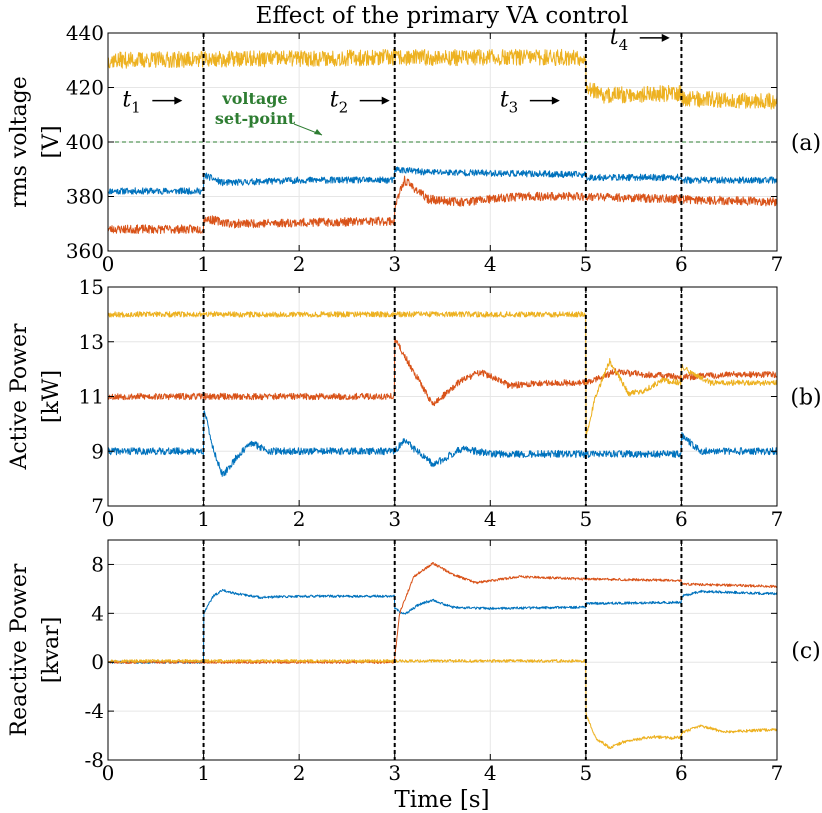 The height and width of the screenshot is (813, 822). What do you see at coordinates (19, 397) in the screenshot?
I see `y-axis-label: Active Power` at bounding box center [19, 397].